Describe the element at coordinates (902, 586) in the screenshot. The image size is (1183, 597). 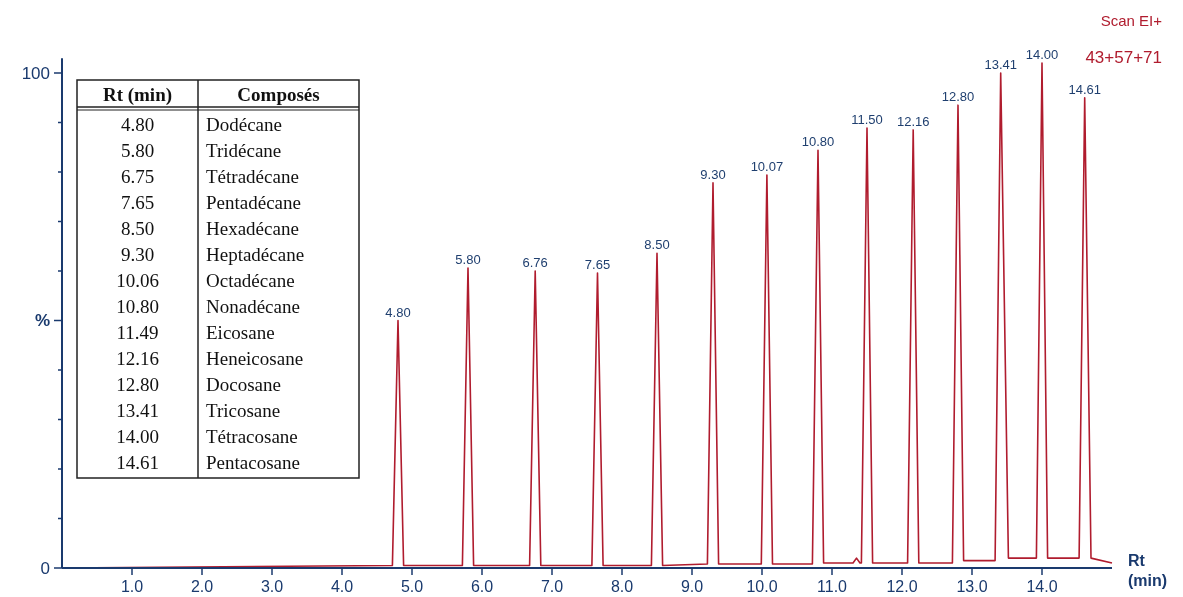
I see `x-tick-label: 12.0` at that location.